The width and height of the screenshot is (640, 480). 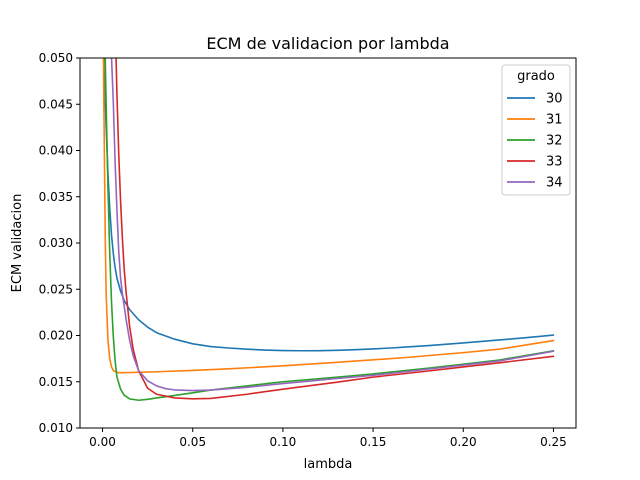 What do you see at coordinates (56, 197) in the screenshot?
I see `y-tick-label: 0.035` at bounding box center [56, 197].